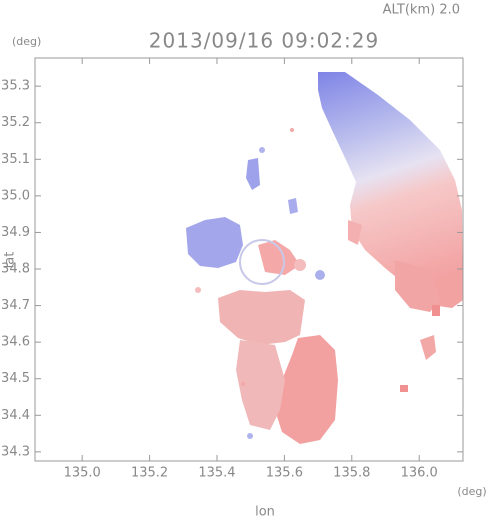  What do you see at coordinates (15, 195) in the screenshot?
I see `y-tick-label: 35.0` at bounding box center [15, 195].